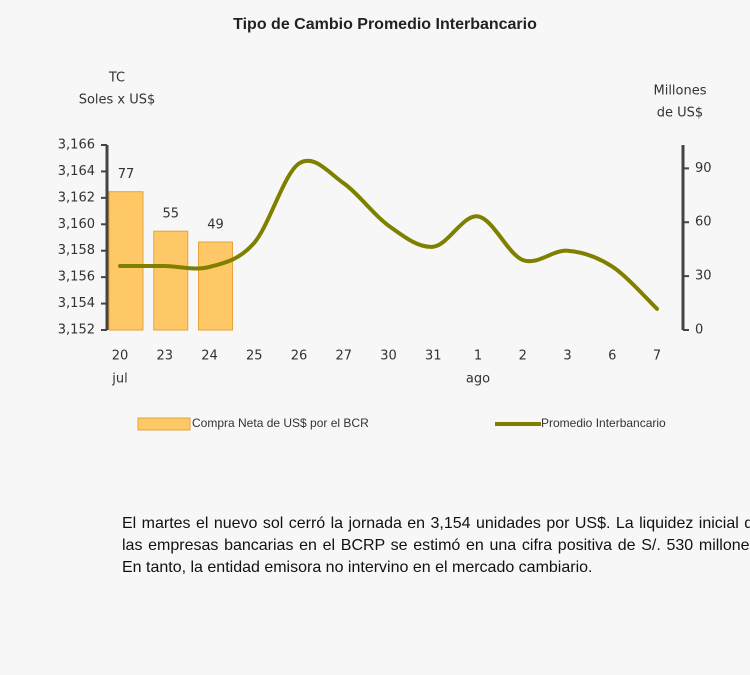  I want to click on chart-title: Tipo de Cambio Promedio Interbancario, so click(385, 24).